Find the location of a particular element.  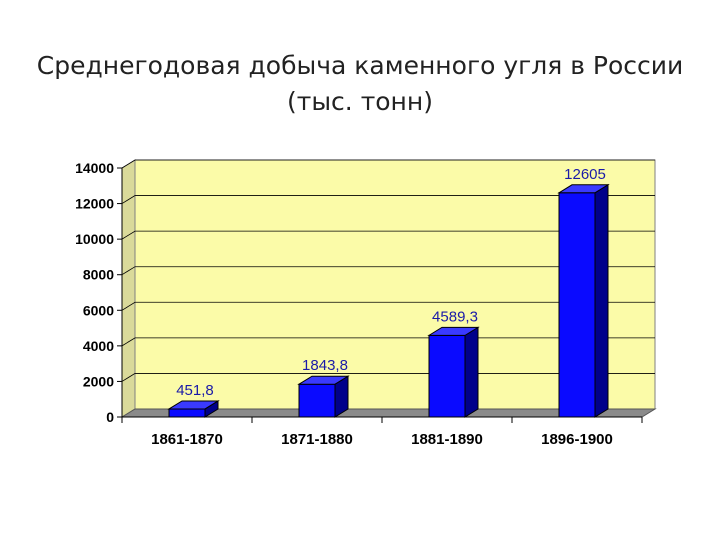

data-label: 12605 is located at coordinates (585, 174).